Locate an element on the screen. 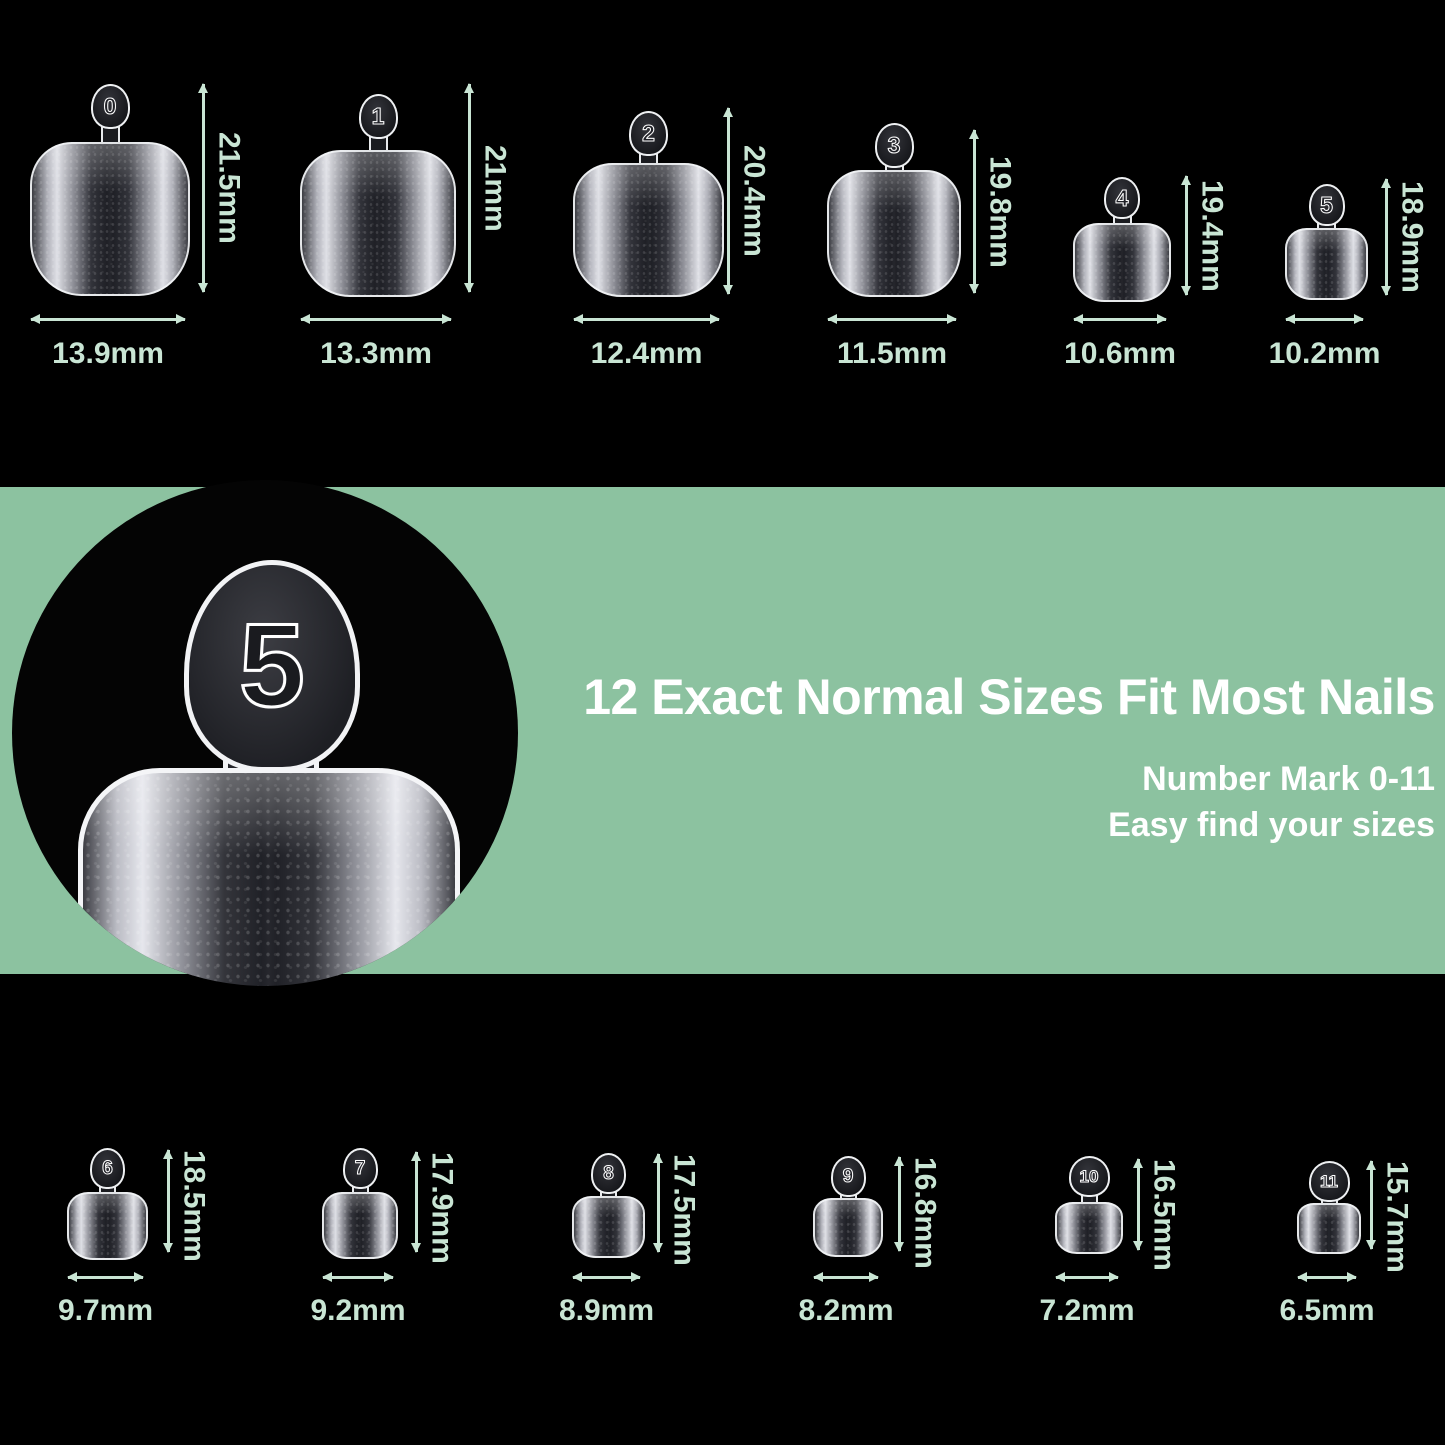  height-label: 18.9mm is located at coordinates (1412, 237).